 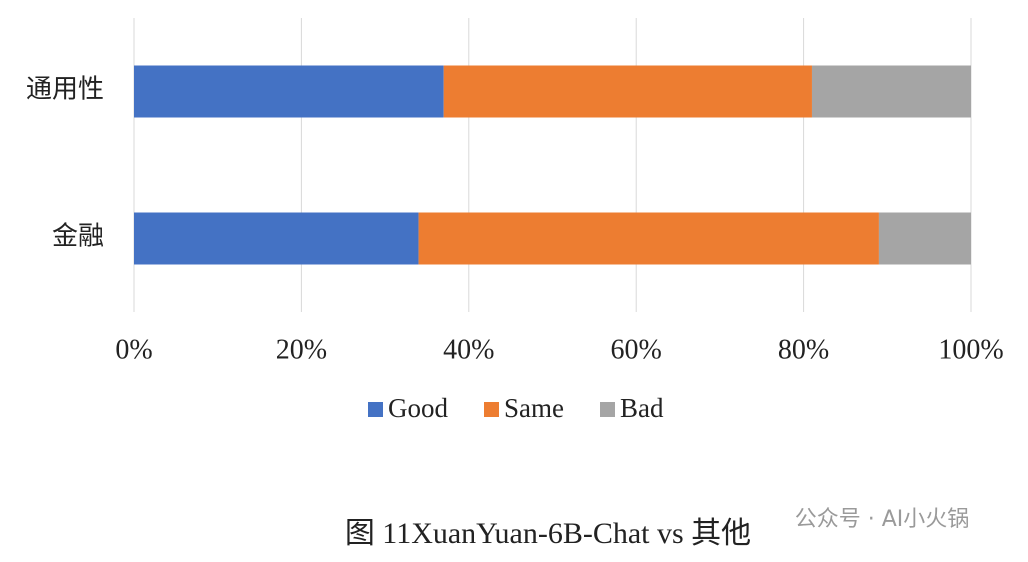 What do you see at coordinates (803, 349) in the screenshot?
I see `x-tick-label: 80%` at bounding box center [803, 349].